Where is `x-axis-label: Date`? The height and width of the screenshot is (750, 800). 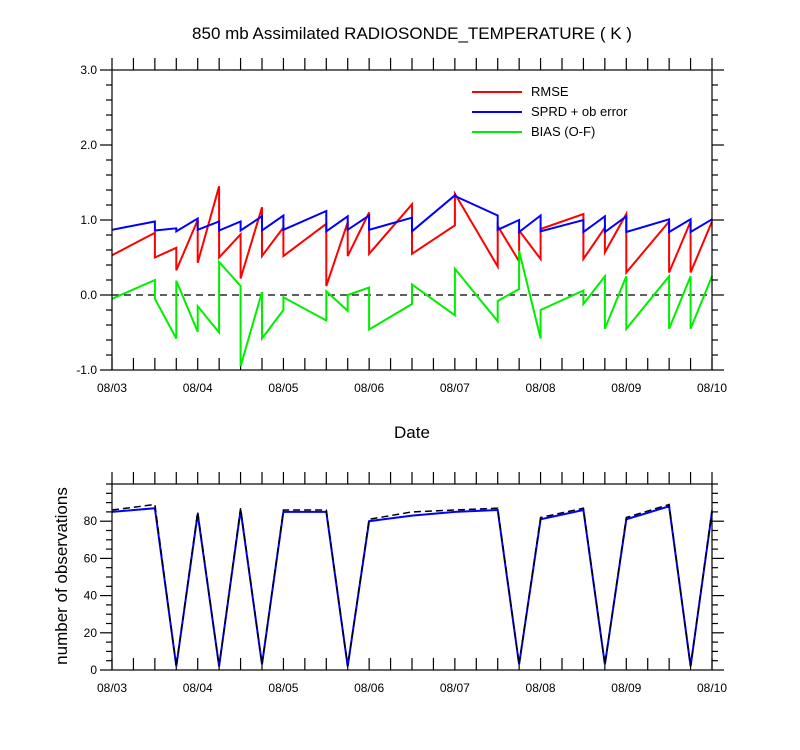
x-axis-label: Date is located at coordinates (412, 432).